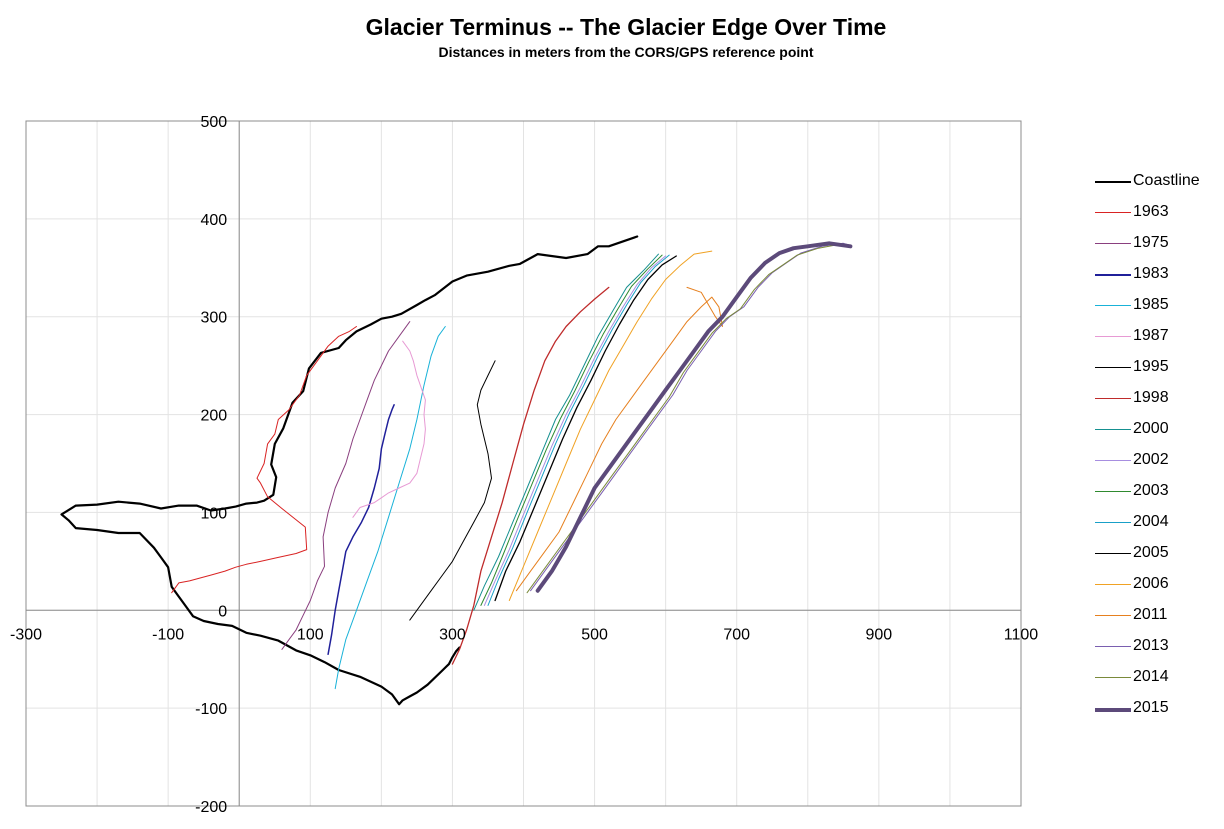 The width and height of the screenshot is (1224, 829). I want to click on series-line-2000, so click(566, 432).